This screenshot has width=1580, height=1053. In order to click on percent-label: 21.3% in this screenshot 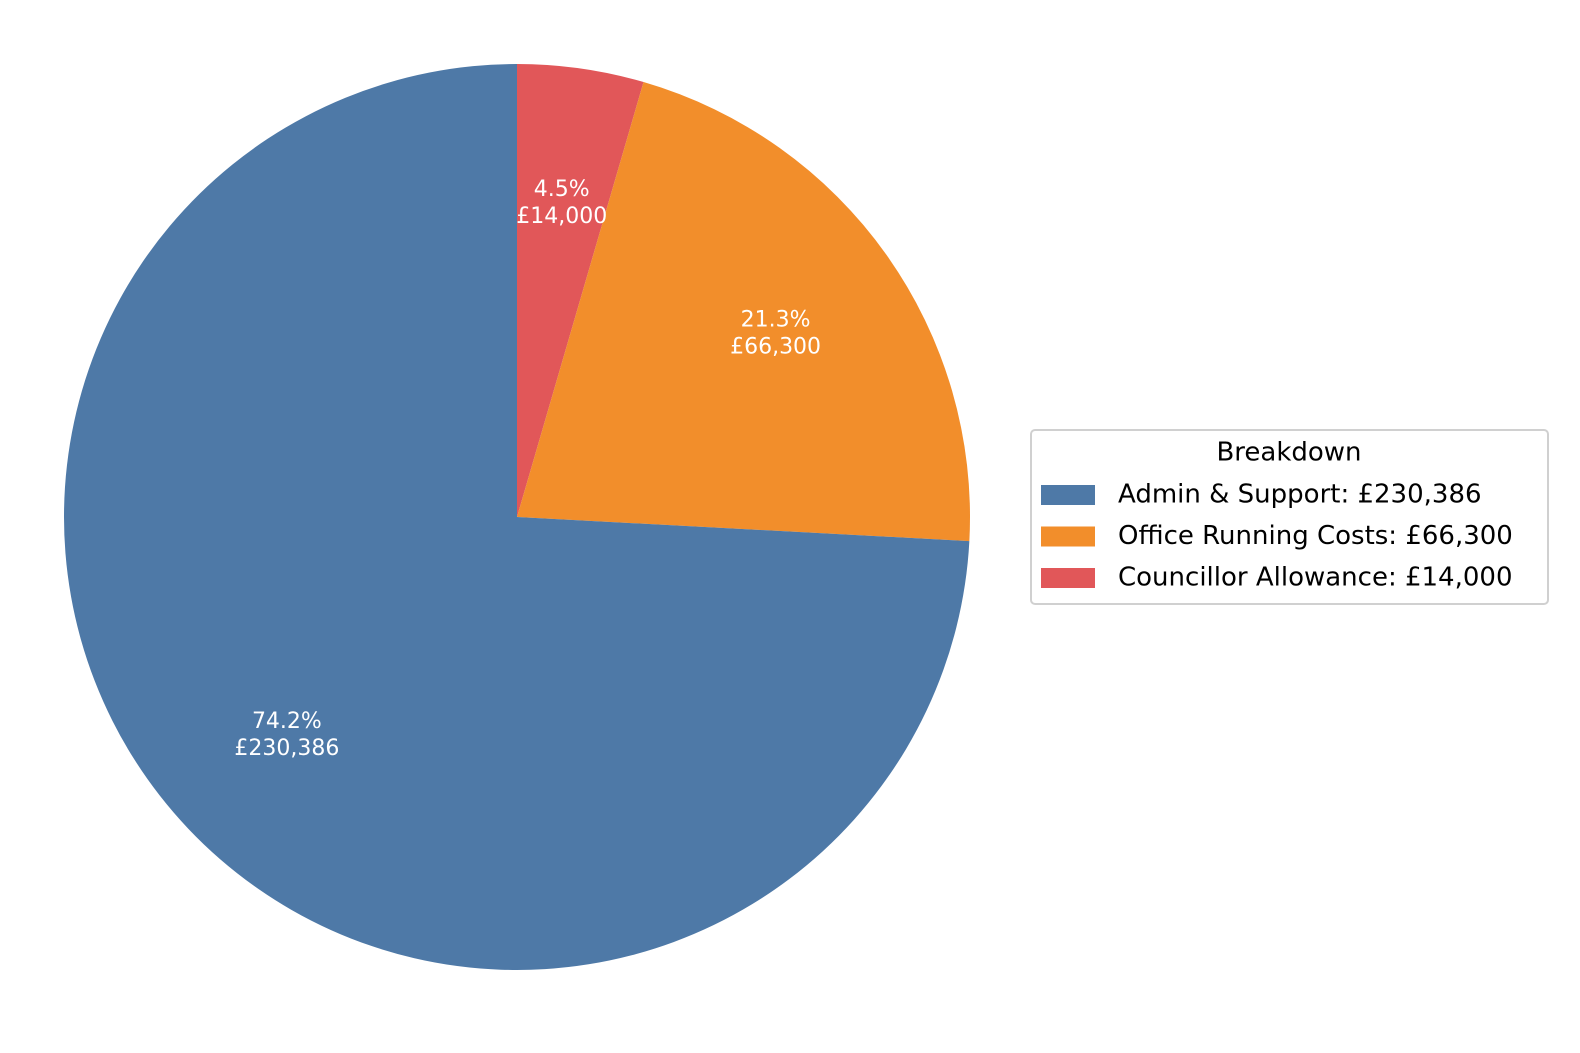, I will do `click(776, 319)`.